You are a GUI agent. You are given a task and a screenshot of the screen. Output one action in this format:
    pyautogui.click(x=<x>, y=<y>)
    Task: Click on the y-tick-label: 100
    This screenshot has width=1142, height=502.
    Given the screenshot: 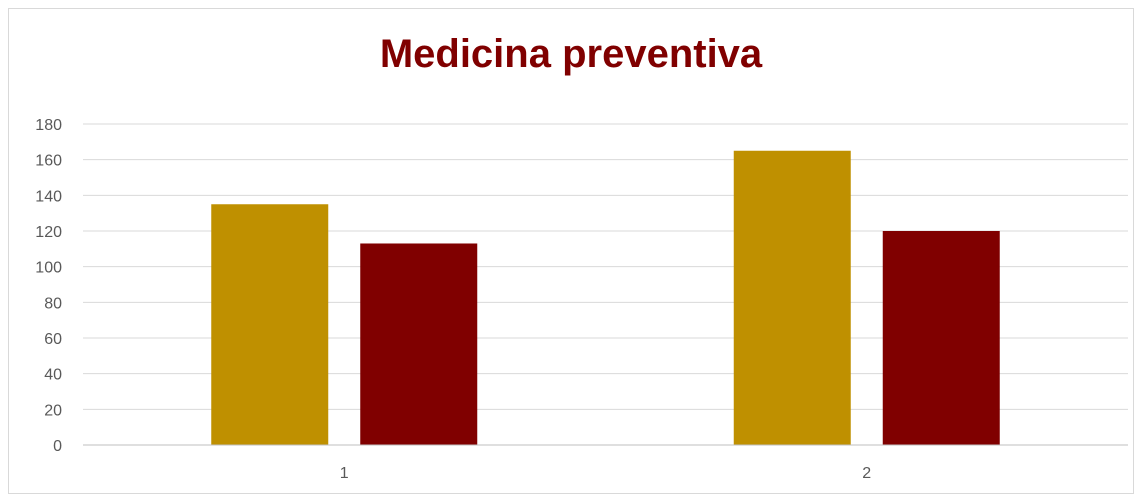 What is the action you would take?
    pyautogui.click(x=48, y=268)
    